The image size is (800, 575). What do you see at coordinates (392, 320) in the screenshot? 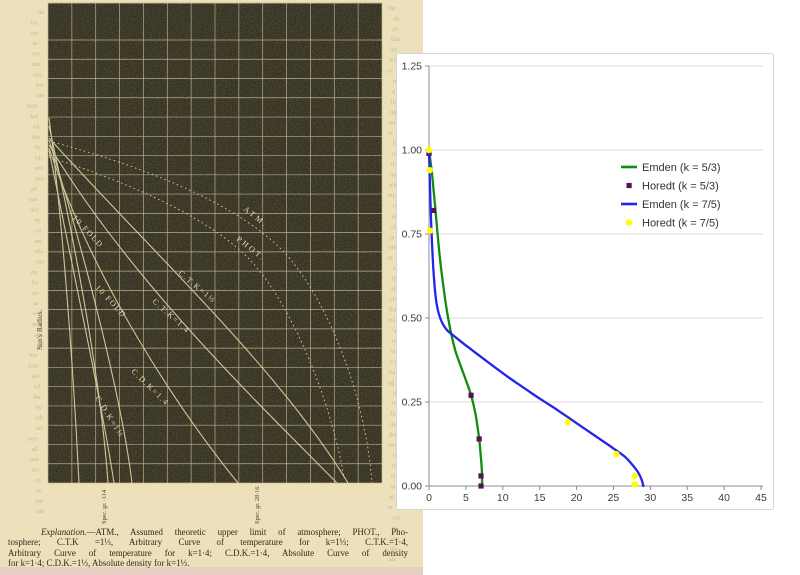
I see `margin-fragment: ize` at bounding box center [392, 320].